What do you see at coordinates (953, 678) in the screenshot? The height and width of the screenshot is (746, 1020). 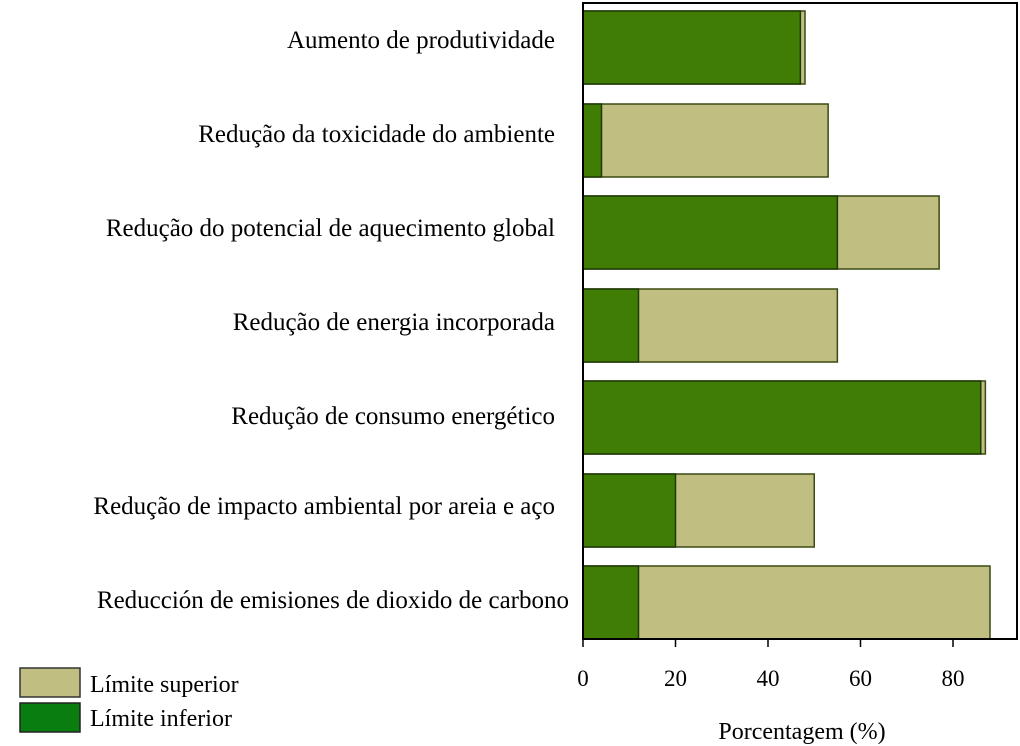 I see `x-tick-label: 80` at bounding box center [953, 678].